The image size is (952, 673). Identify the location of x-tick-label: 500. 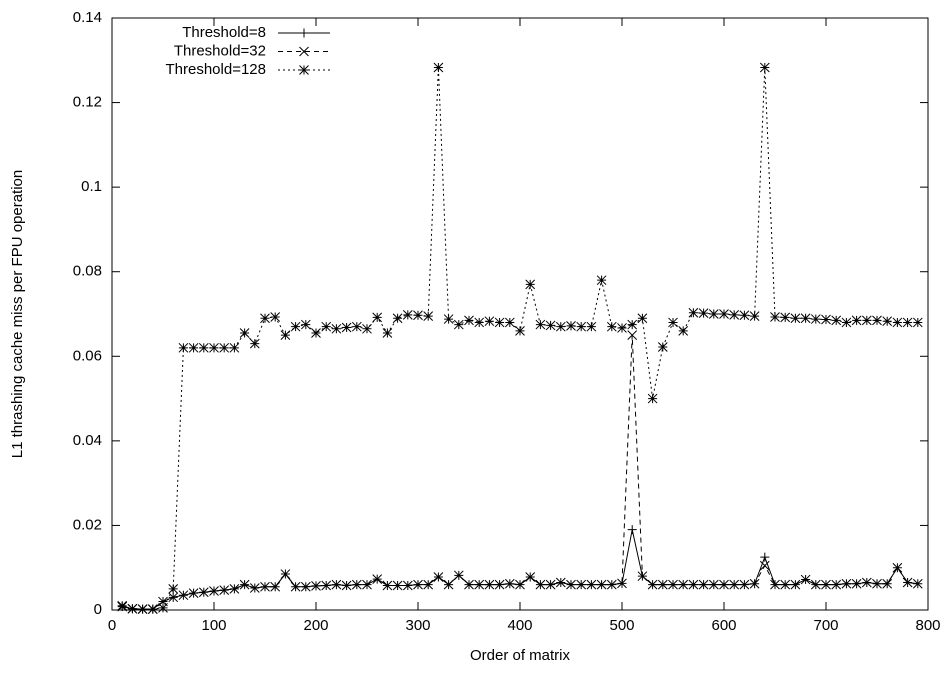
(621, 625).